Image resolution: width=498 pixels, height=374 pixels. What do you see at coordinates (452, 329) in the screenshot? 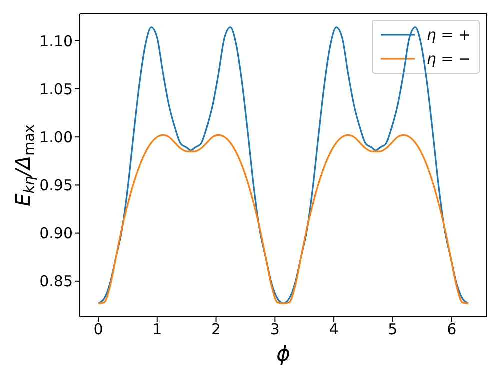
I see `x-tick-label: 6` at bounding box center [452, 329].